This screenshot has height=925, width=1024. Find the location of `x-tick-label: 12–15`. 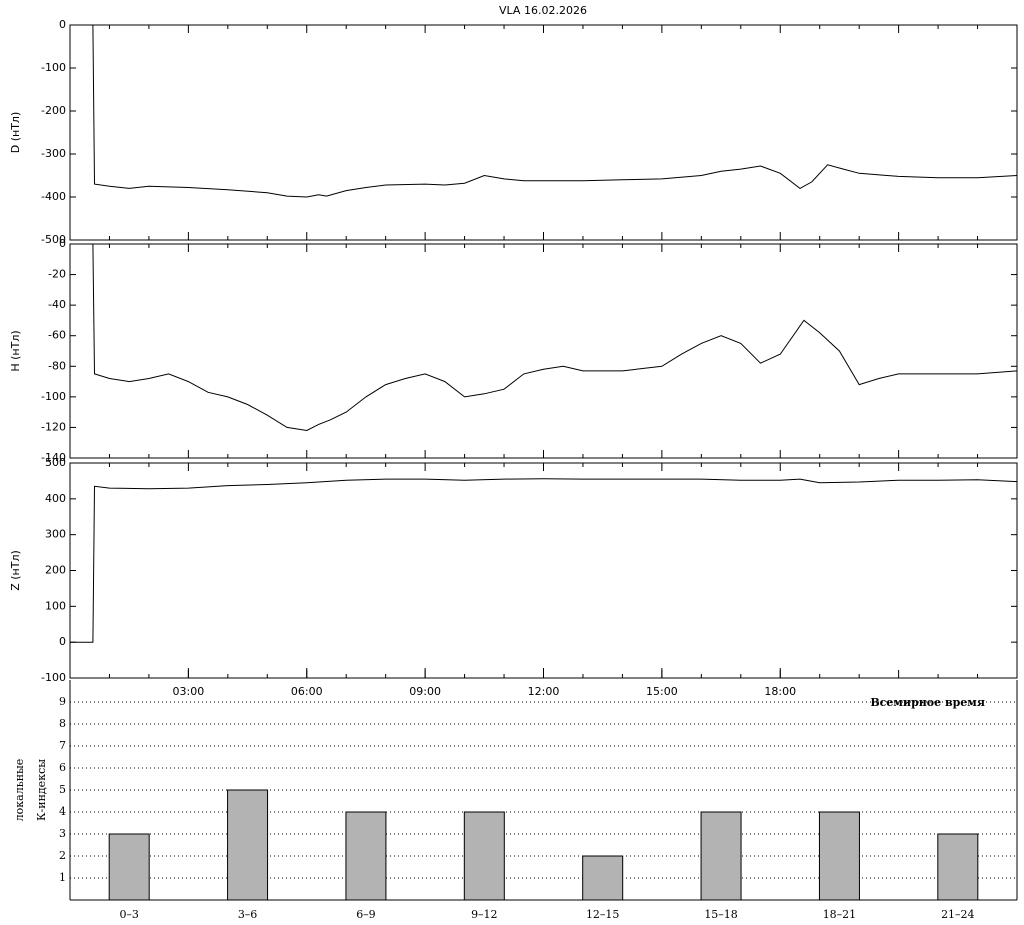

x-tick-label: 12–15 is located at coordinates (603, 914).